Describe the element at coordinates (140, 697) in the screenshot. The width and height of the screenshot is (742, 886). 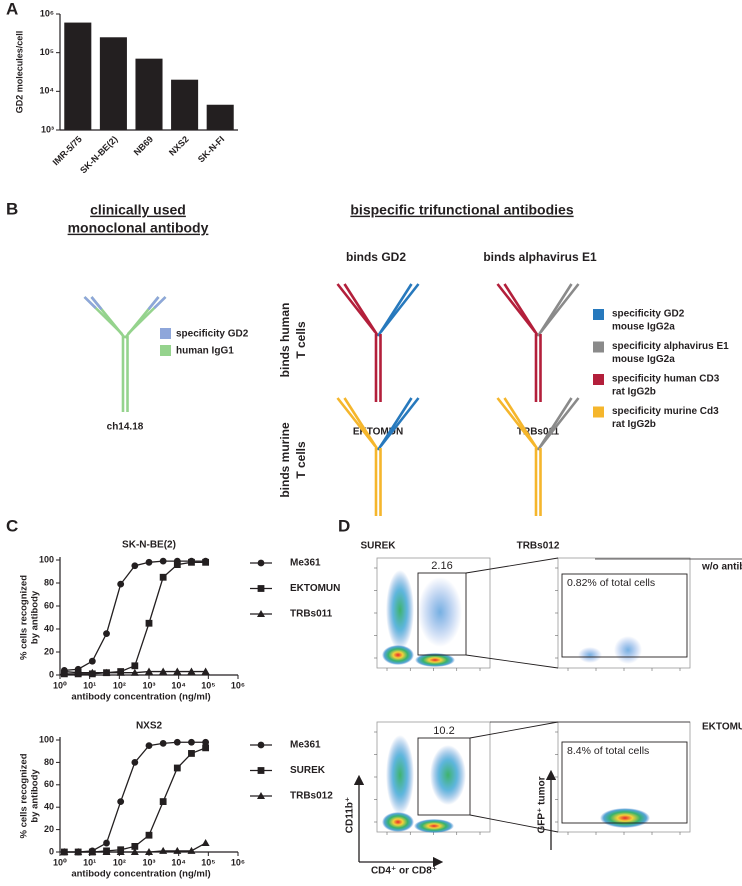
I see `x-axis-label: antibody concentration (ng/ml)` at that location.